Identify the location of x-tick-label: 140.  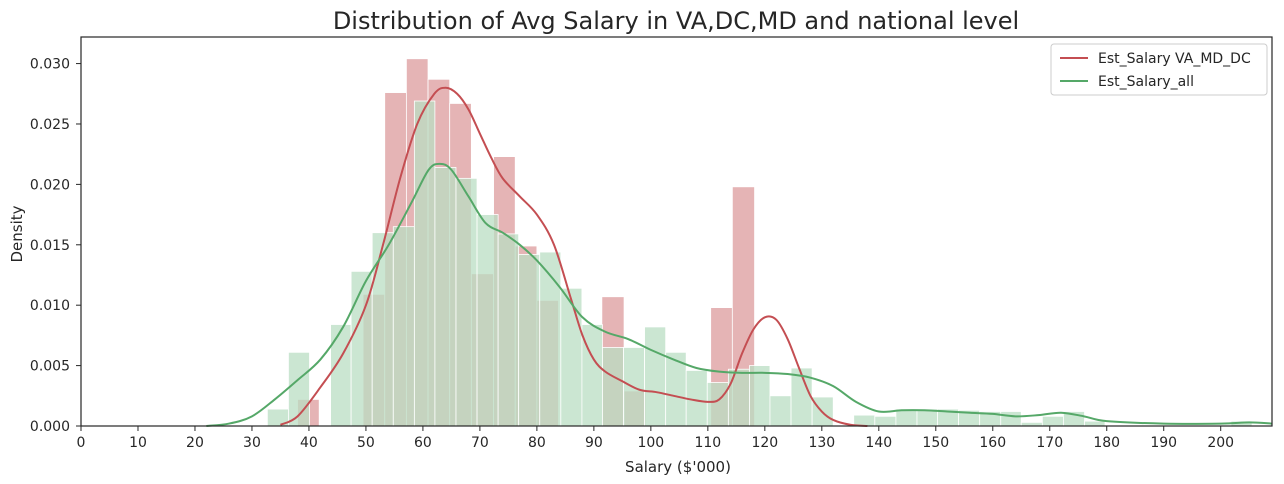
(878, 443).